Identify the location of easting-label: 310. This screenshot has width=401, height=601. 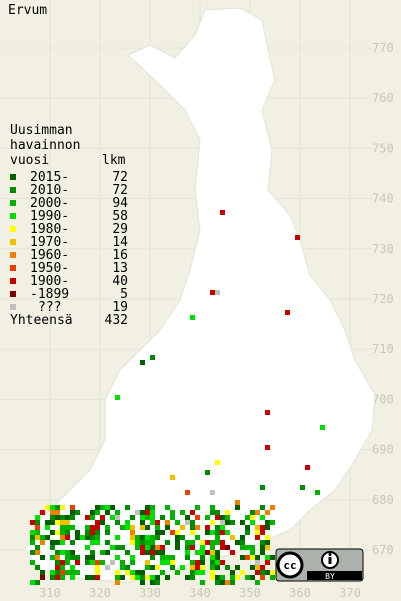
(50, 593).